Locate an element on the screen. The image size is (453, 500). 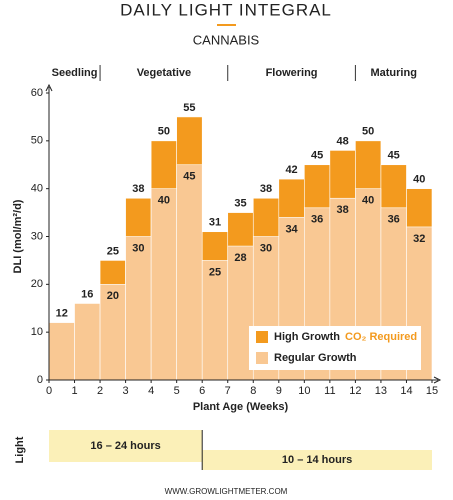
x-tick-label: 7 is located at coordinates (228, 391).